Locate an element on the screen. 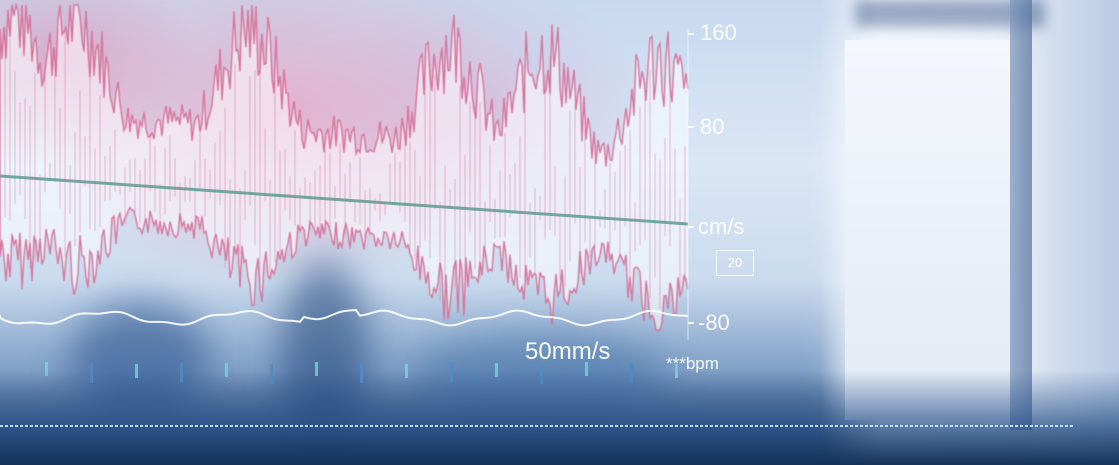 The width and height of the screenshot is (1119, 465). cabinet-edge is located at coordinates (1021, 215).